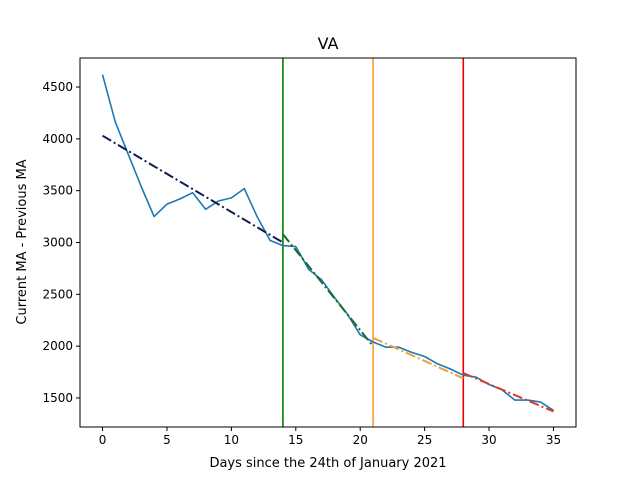  Describe the element at coordinates (295, 440) in the screenshot. I see `x-tick-label-3: 15` at that location.